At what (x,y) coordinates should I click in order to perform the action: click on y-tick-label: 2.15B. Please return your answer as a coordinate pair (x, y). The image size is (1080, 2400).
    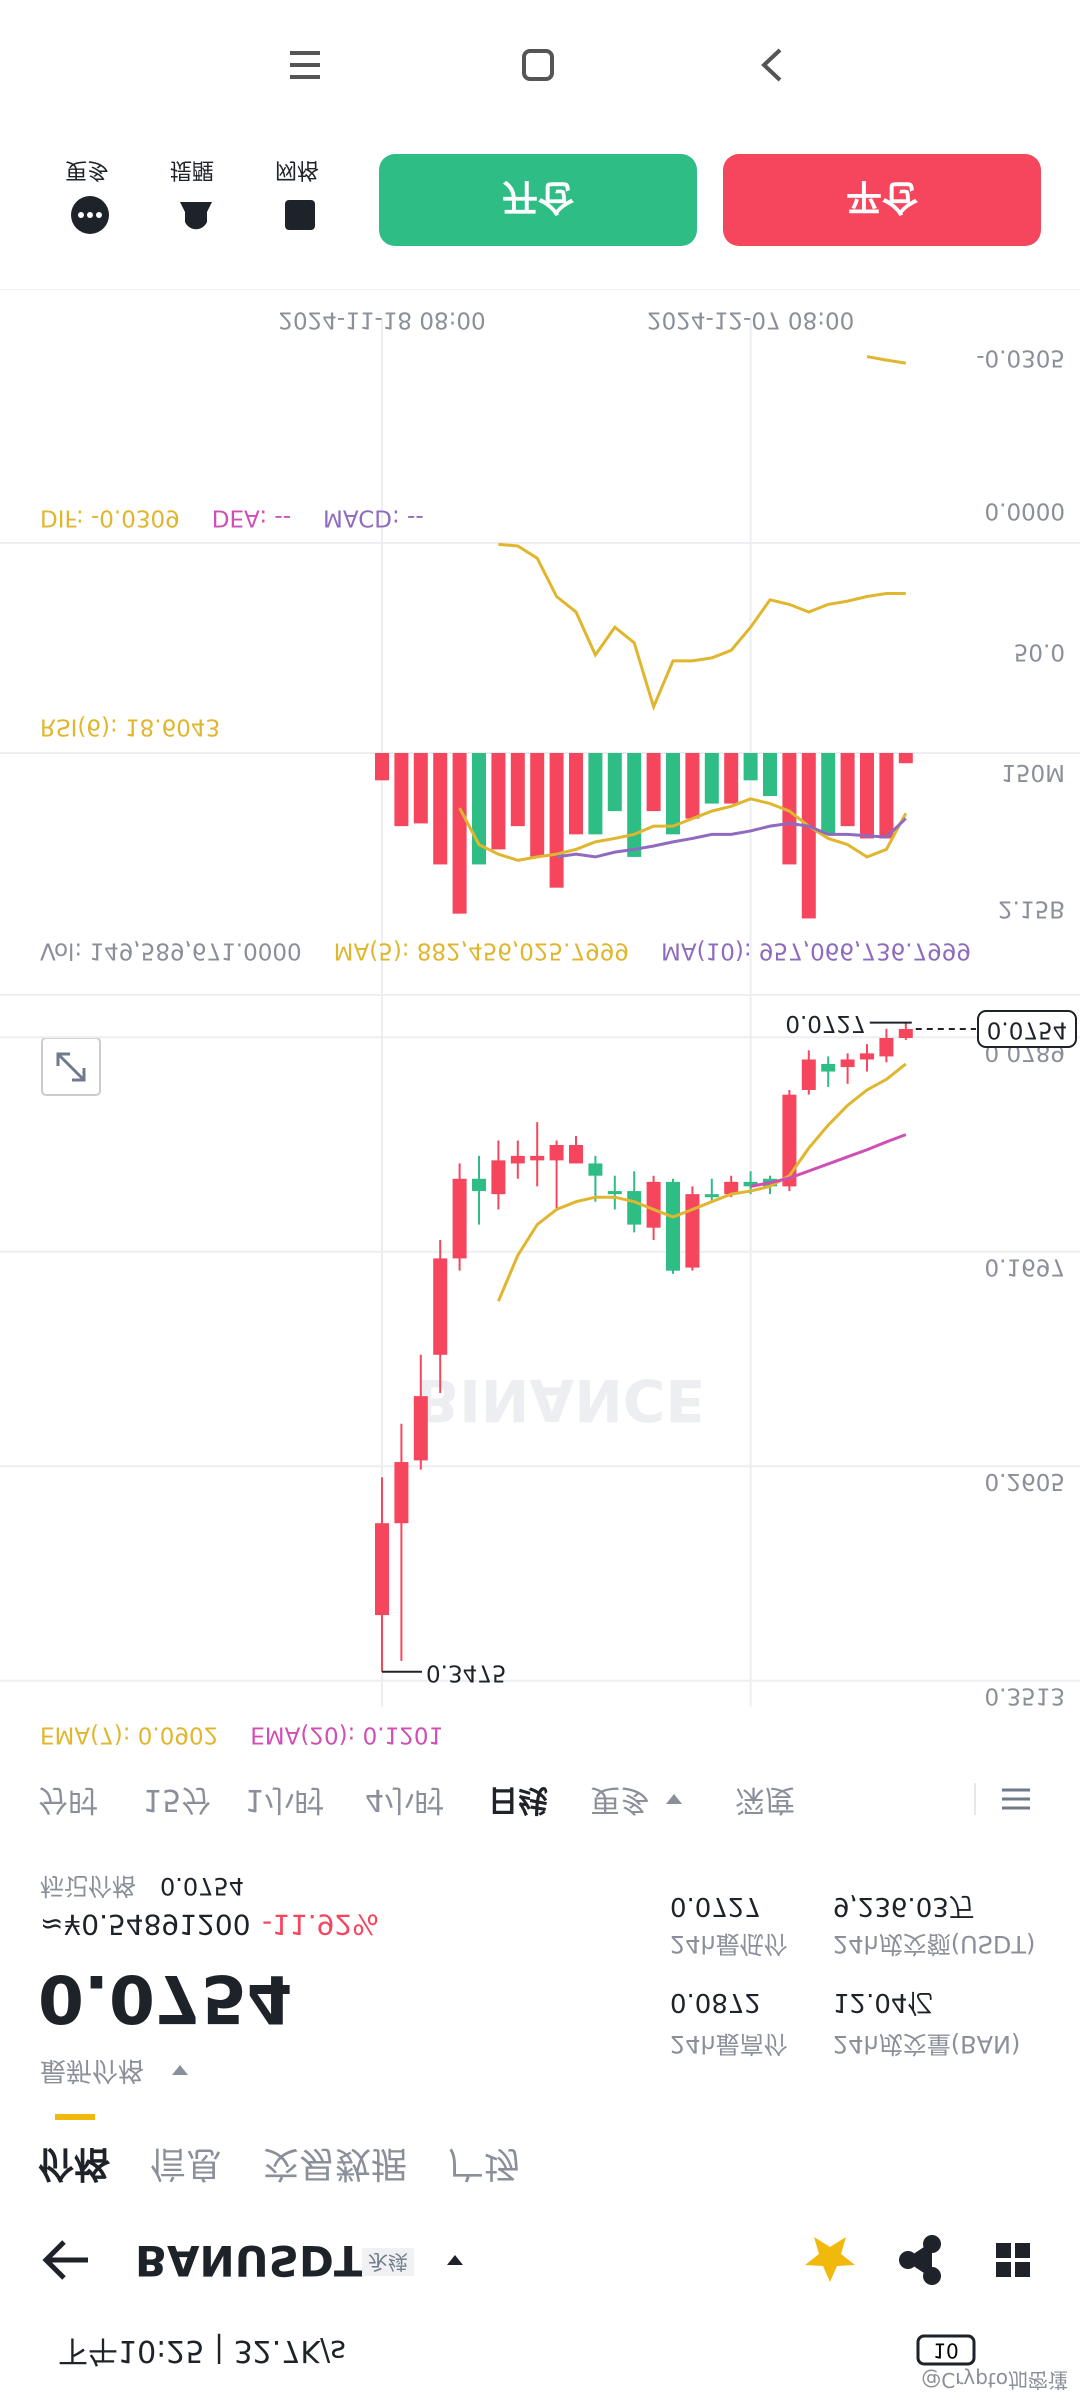
    Looking at the image, I should click on (1031, 908).